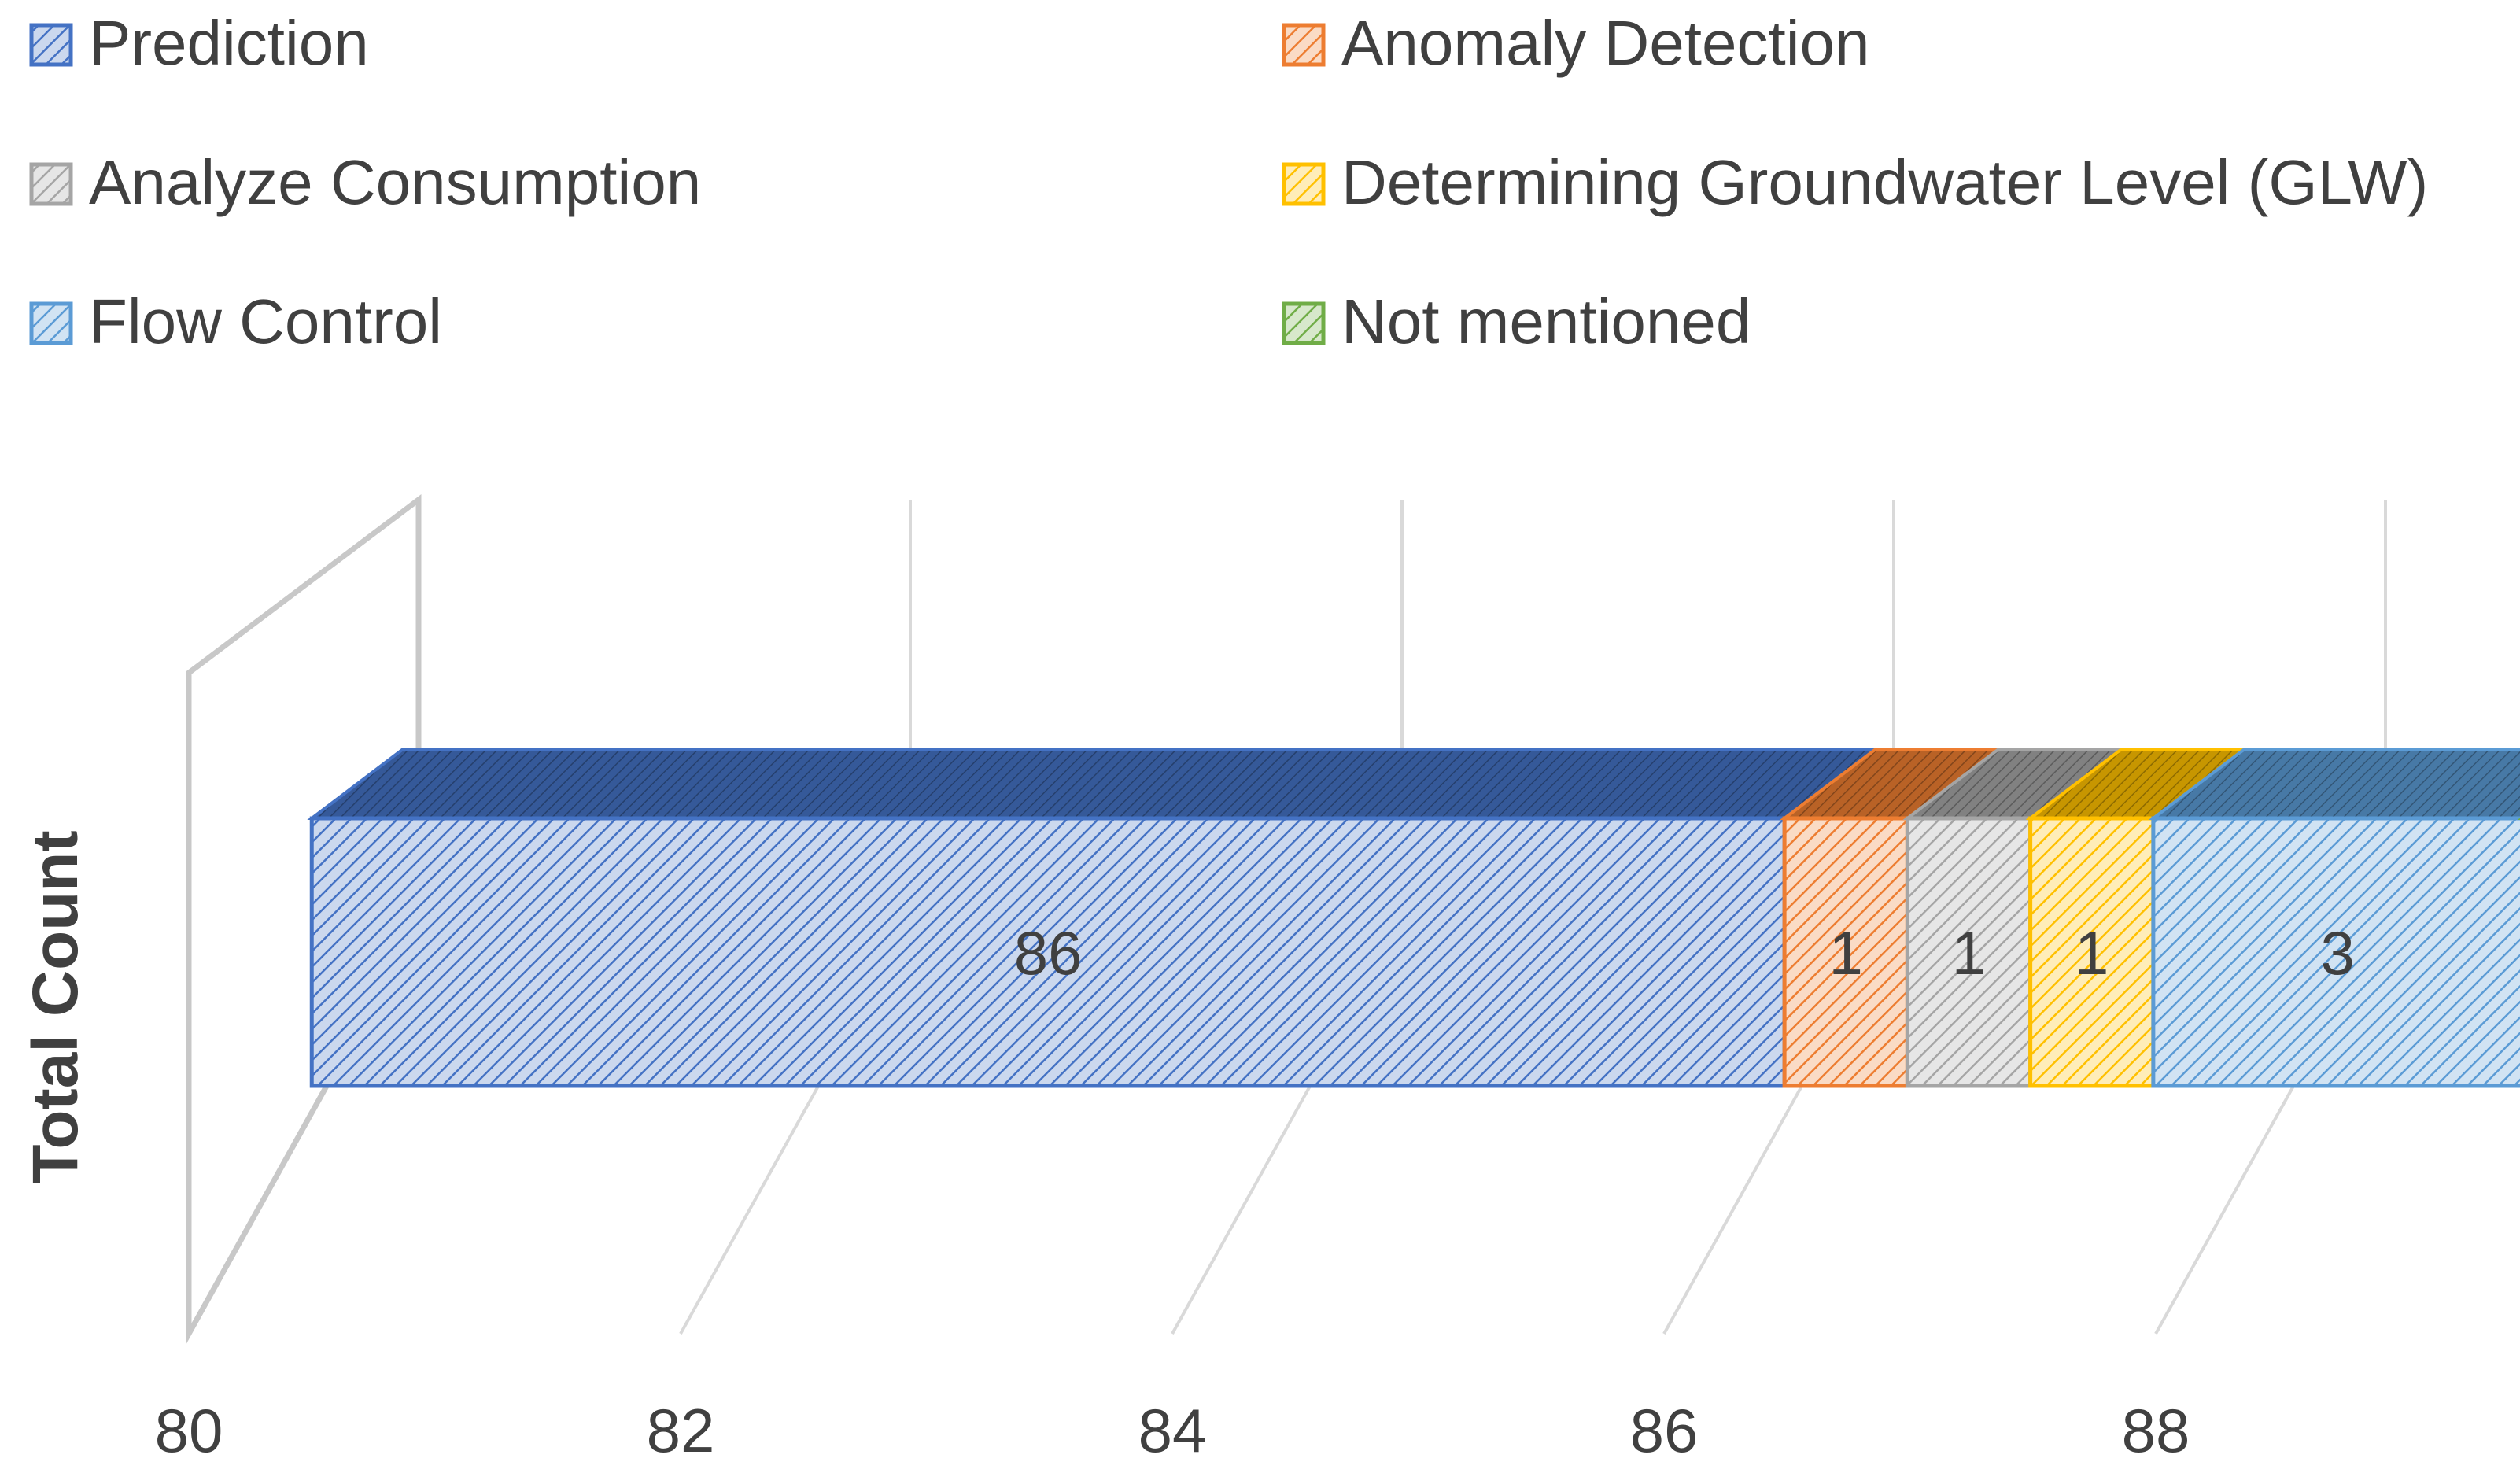 Image resolution: width=2520 pixels, height=1473 pixels. What do you see at coordinates (395, 182) in the screenshot?
I see `legend-label: Analyze Consumption` at bounding box center [395, 182].